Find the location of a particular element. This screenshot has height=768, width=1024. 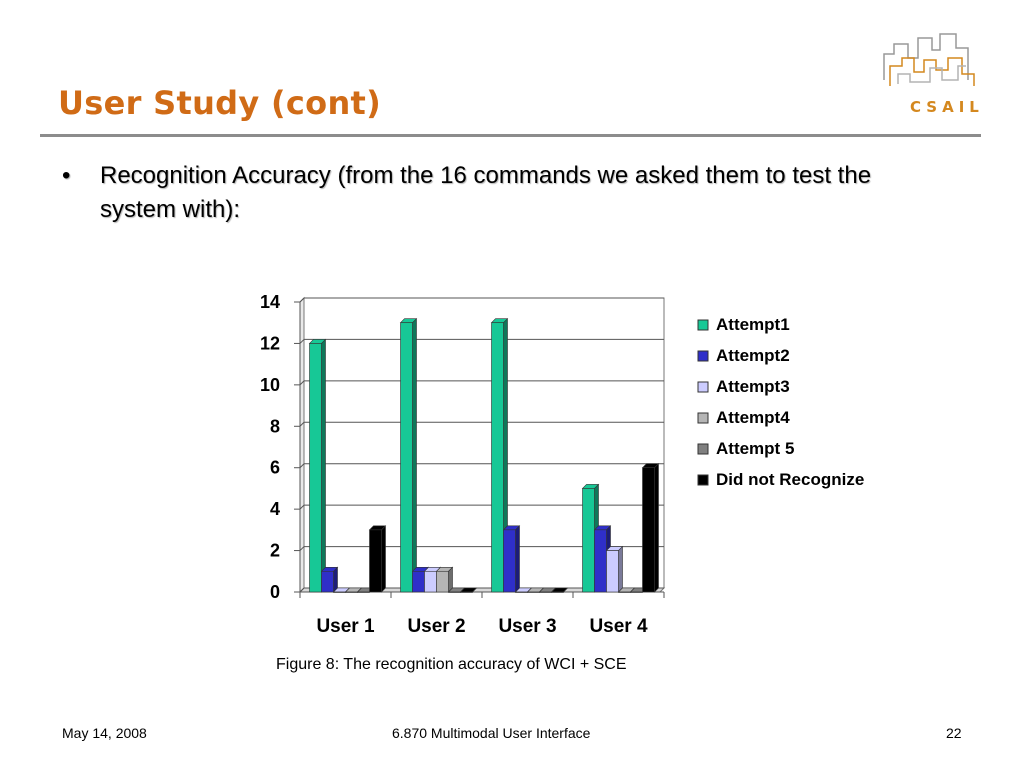

legend-label: Attempt2 is located at coordinates (753, 355).